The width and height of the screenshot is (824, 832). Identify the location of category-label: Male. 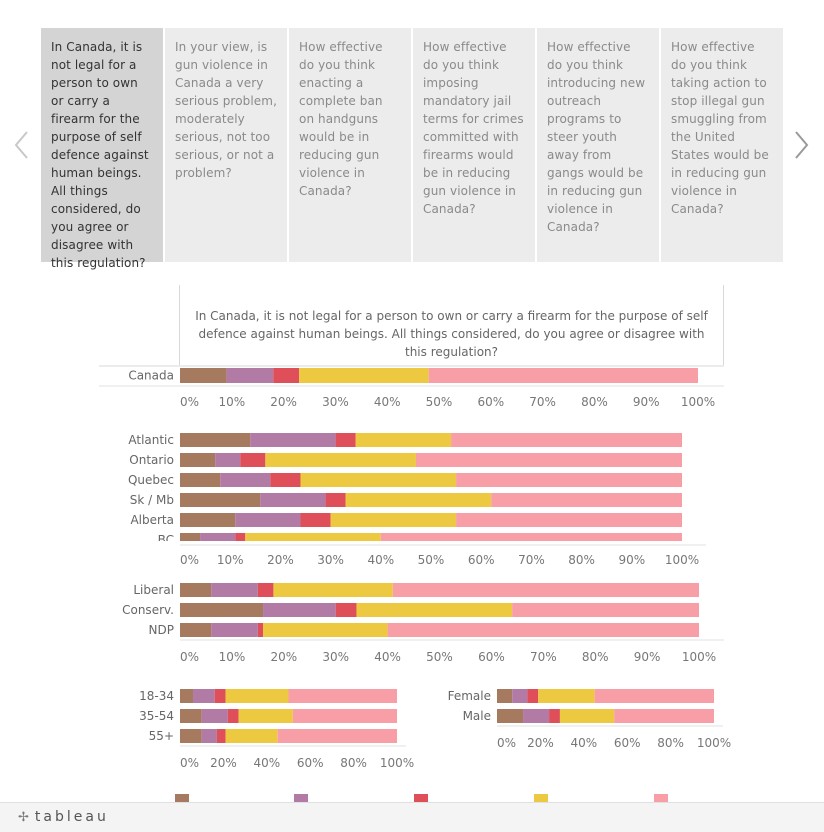
(477, 716).